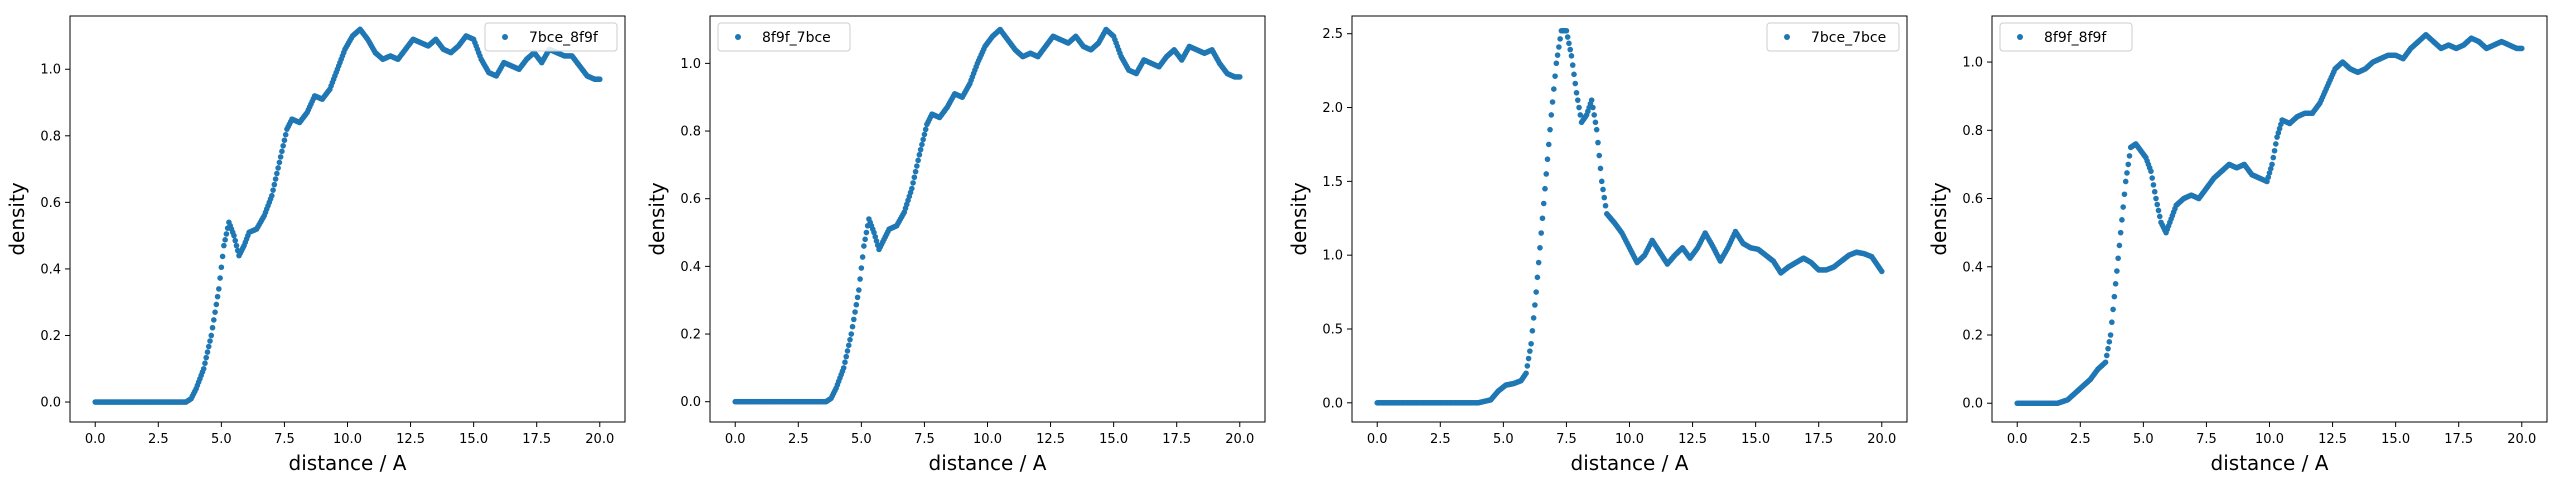 Image resolution: width=2560 pixels, height=480 pixels. I want to click on x-tick-label: 2.5, so click(798, 439).